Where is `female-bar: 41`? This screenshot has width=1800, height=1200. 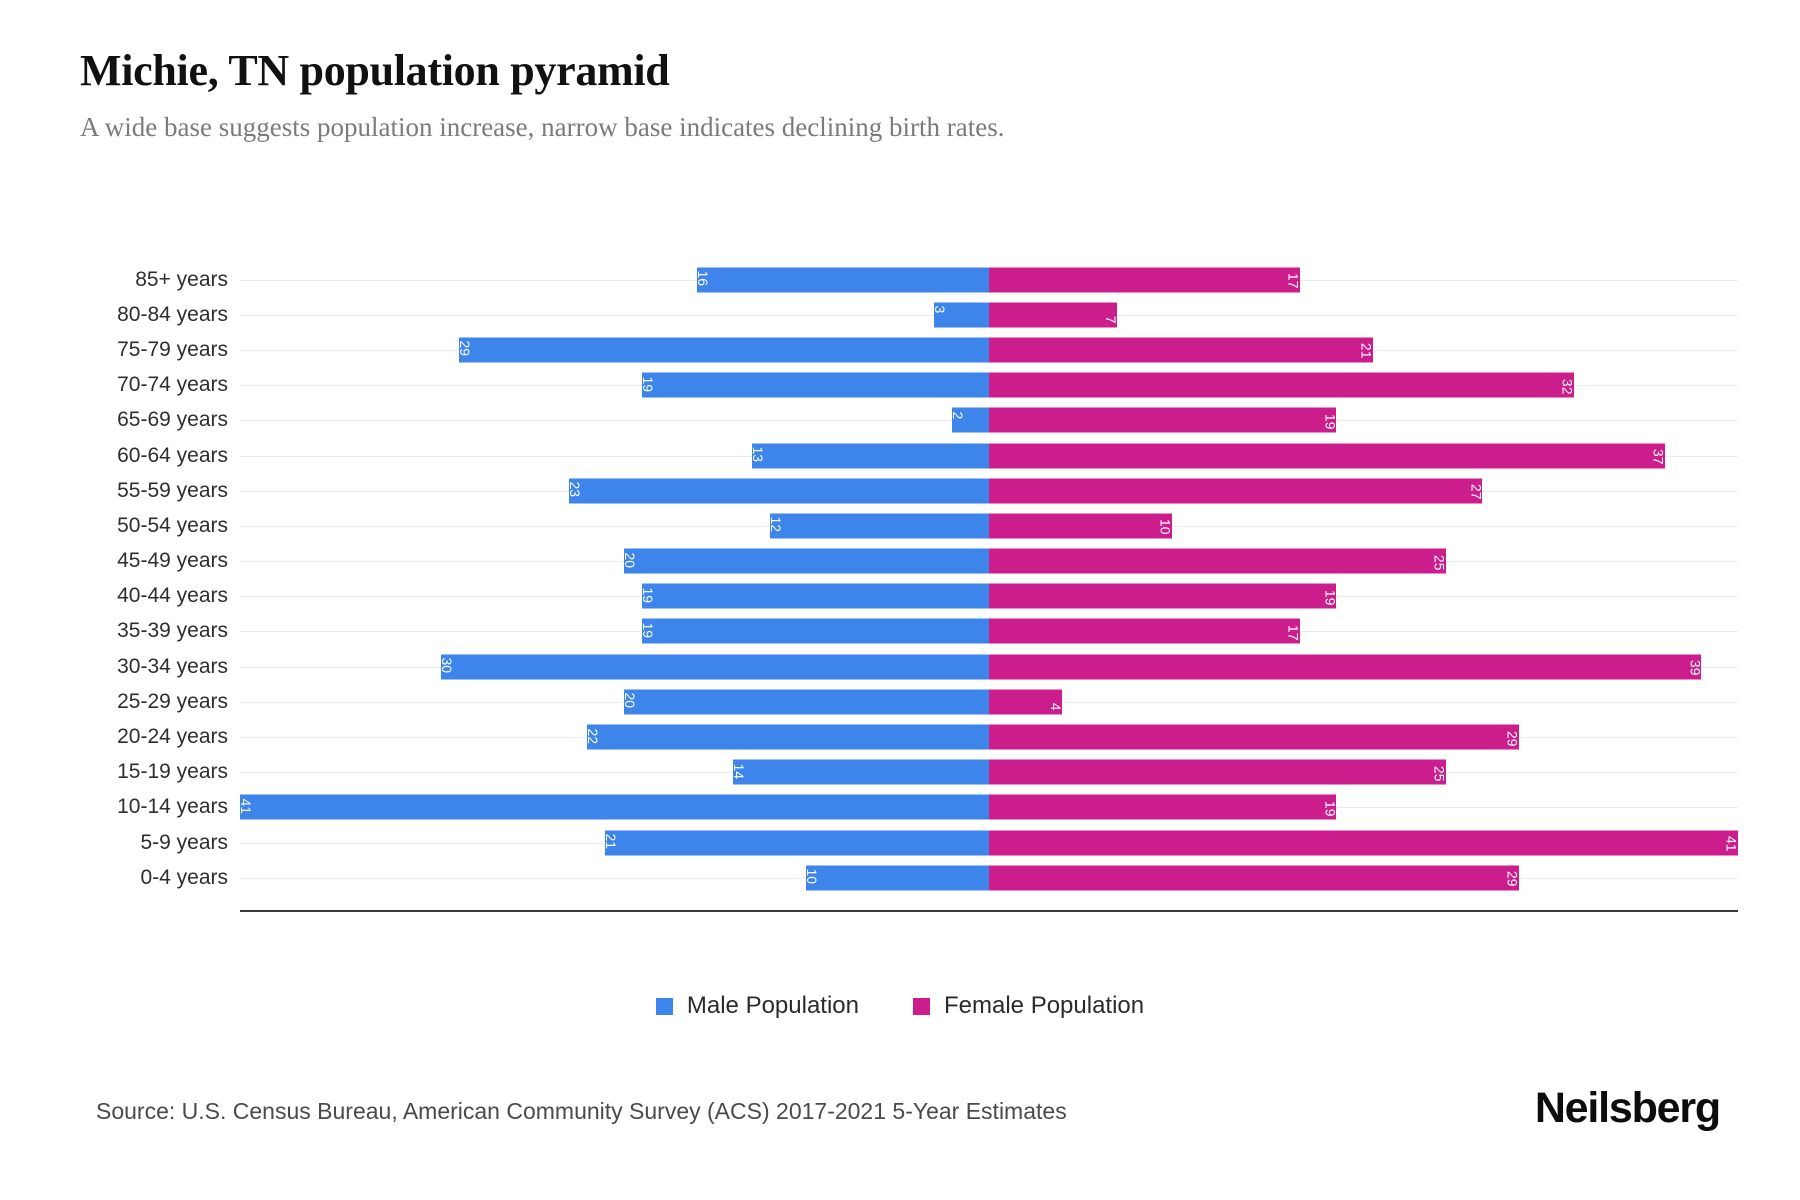 female-bar: 41 is located at coordinates (1364, 843).